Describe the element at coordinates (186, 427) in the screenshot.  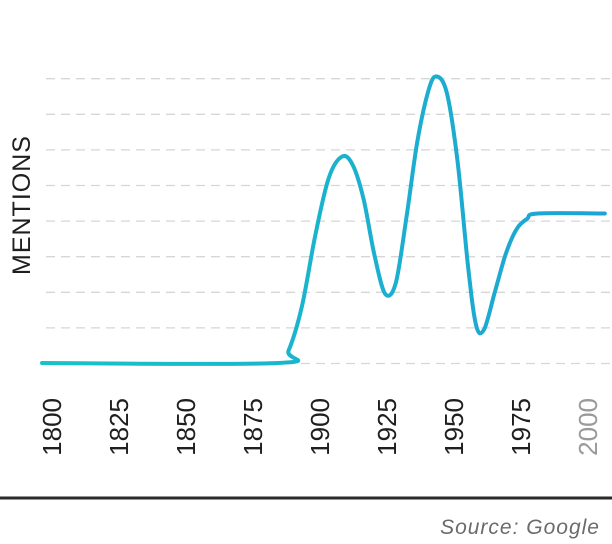
I see `x-tick-label: 1850` at that location.